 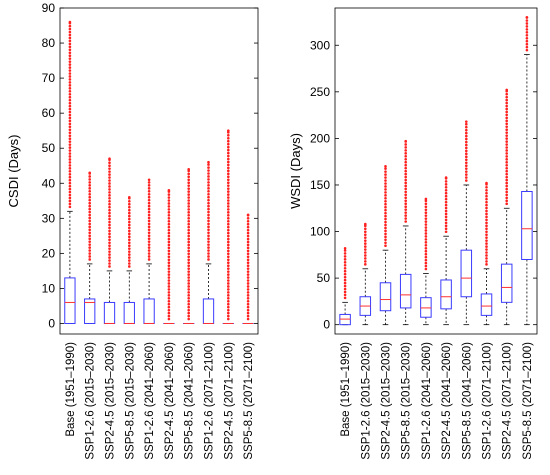 What do you see at coordinates (427, 401) in the screenshot?
I see `wsdi-category-label: SSP1-2.6 (2041–2060)` at bounding box center [427, 401].